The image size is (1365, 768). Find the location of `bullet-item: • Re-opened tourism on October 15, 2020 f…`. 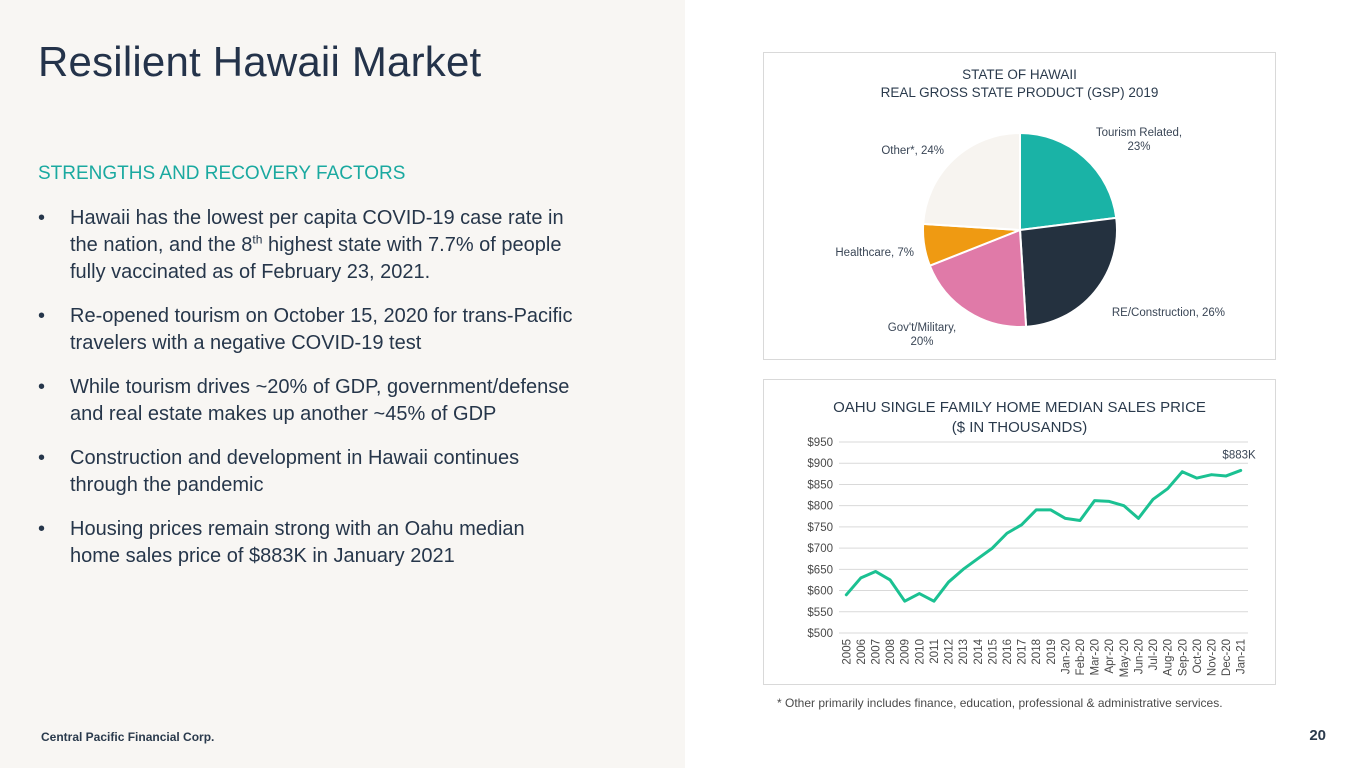

bullet-item: • Re-opened tourism on October 15, 2020 f… is located at coordinates (308, 330).